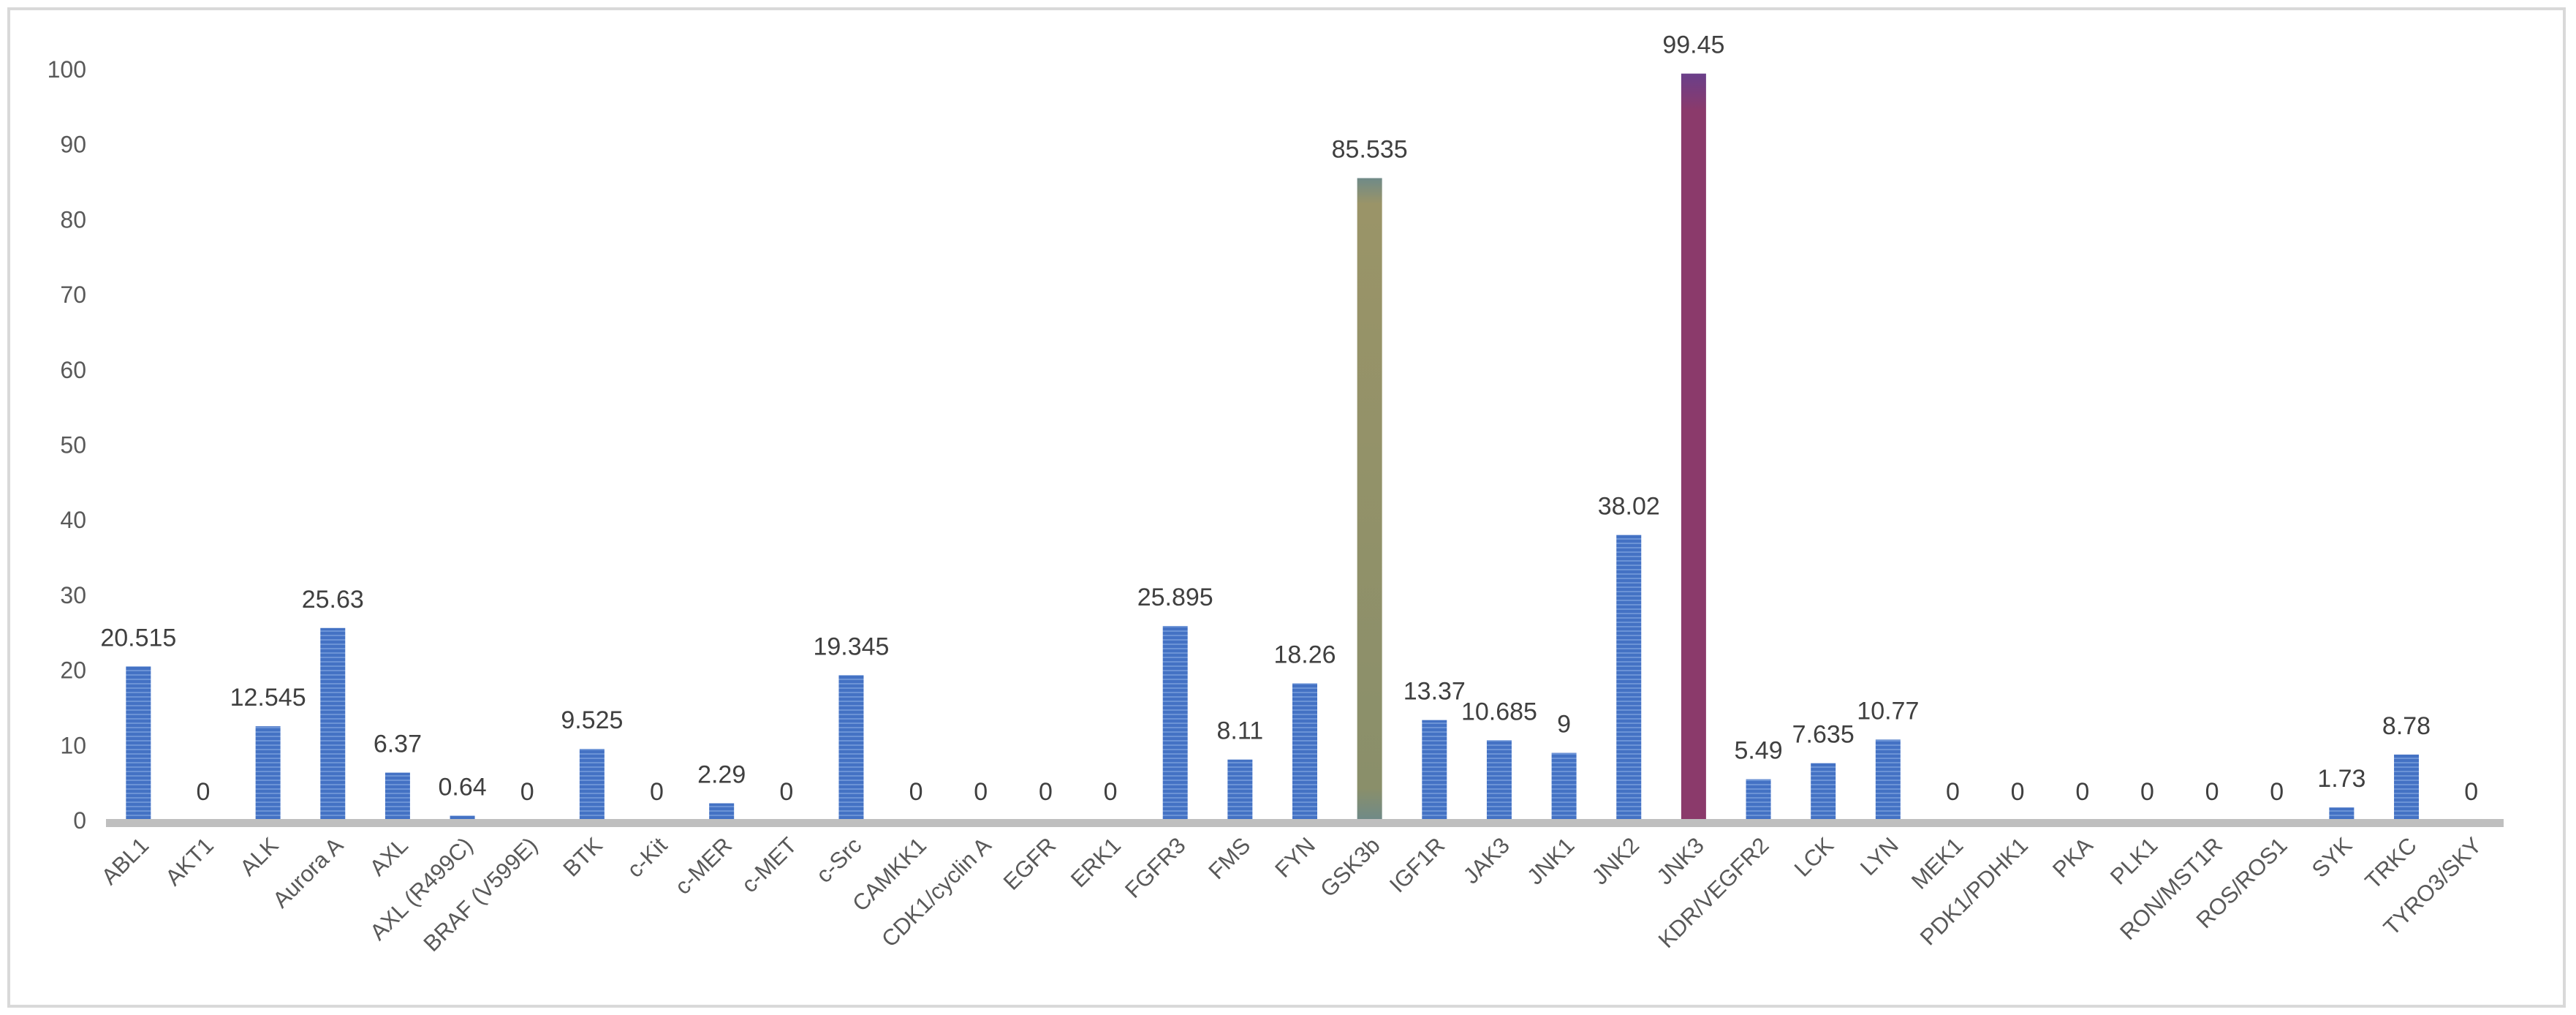  What do you see at coordinates (308, 872) in the screenshot?
I see `x-tick-label-aurora-a: Aurora A` at bounding box center [308, 872].